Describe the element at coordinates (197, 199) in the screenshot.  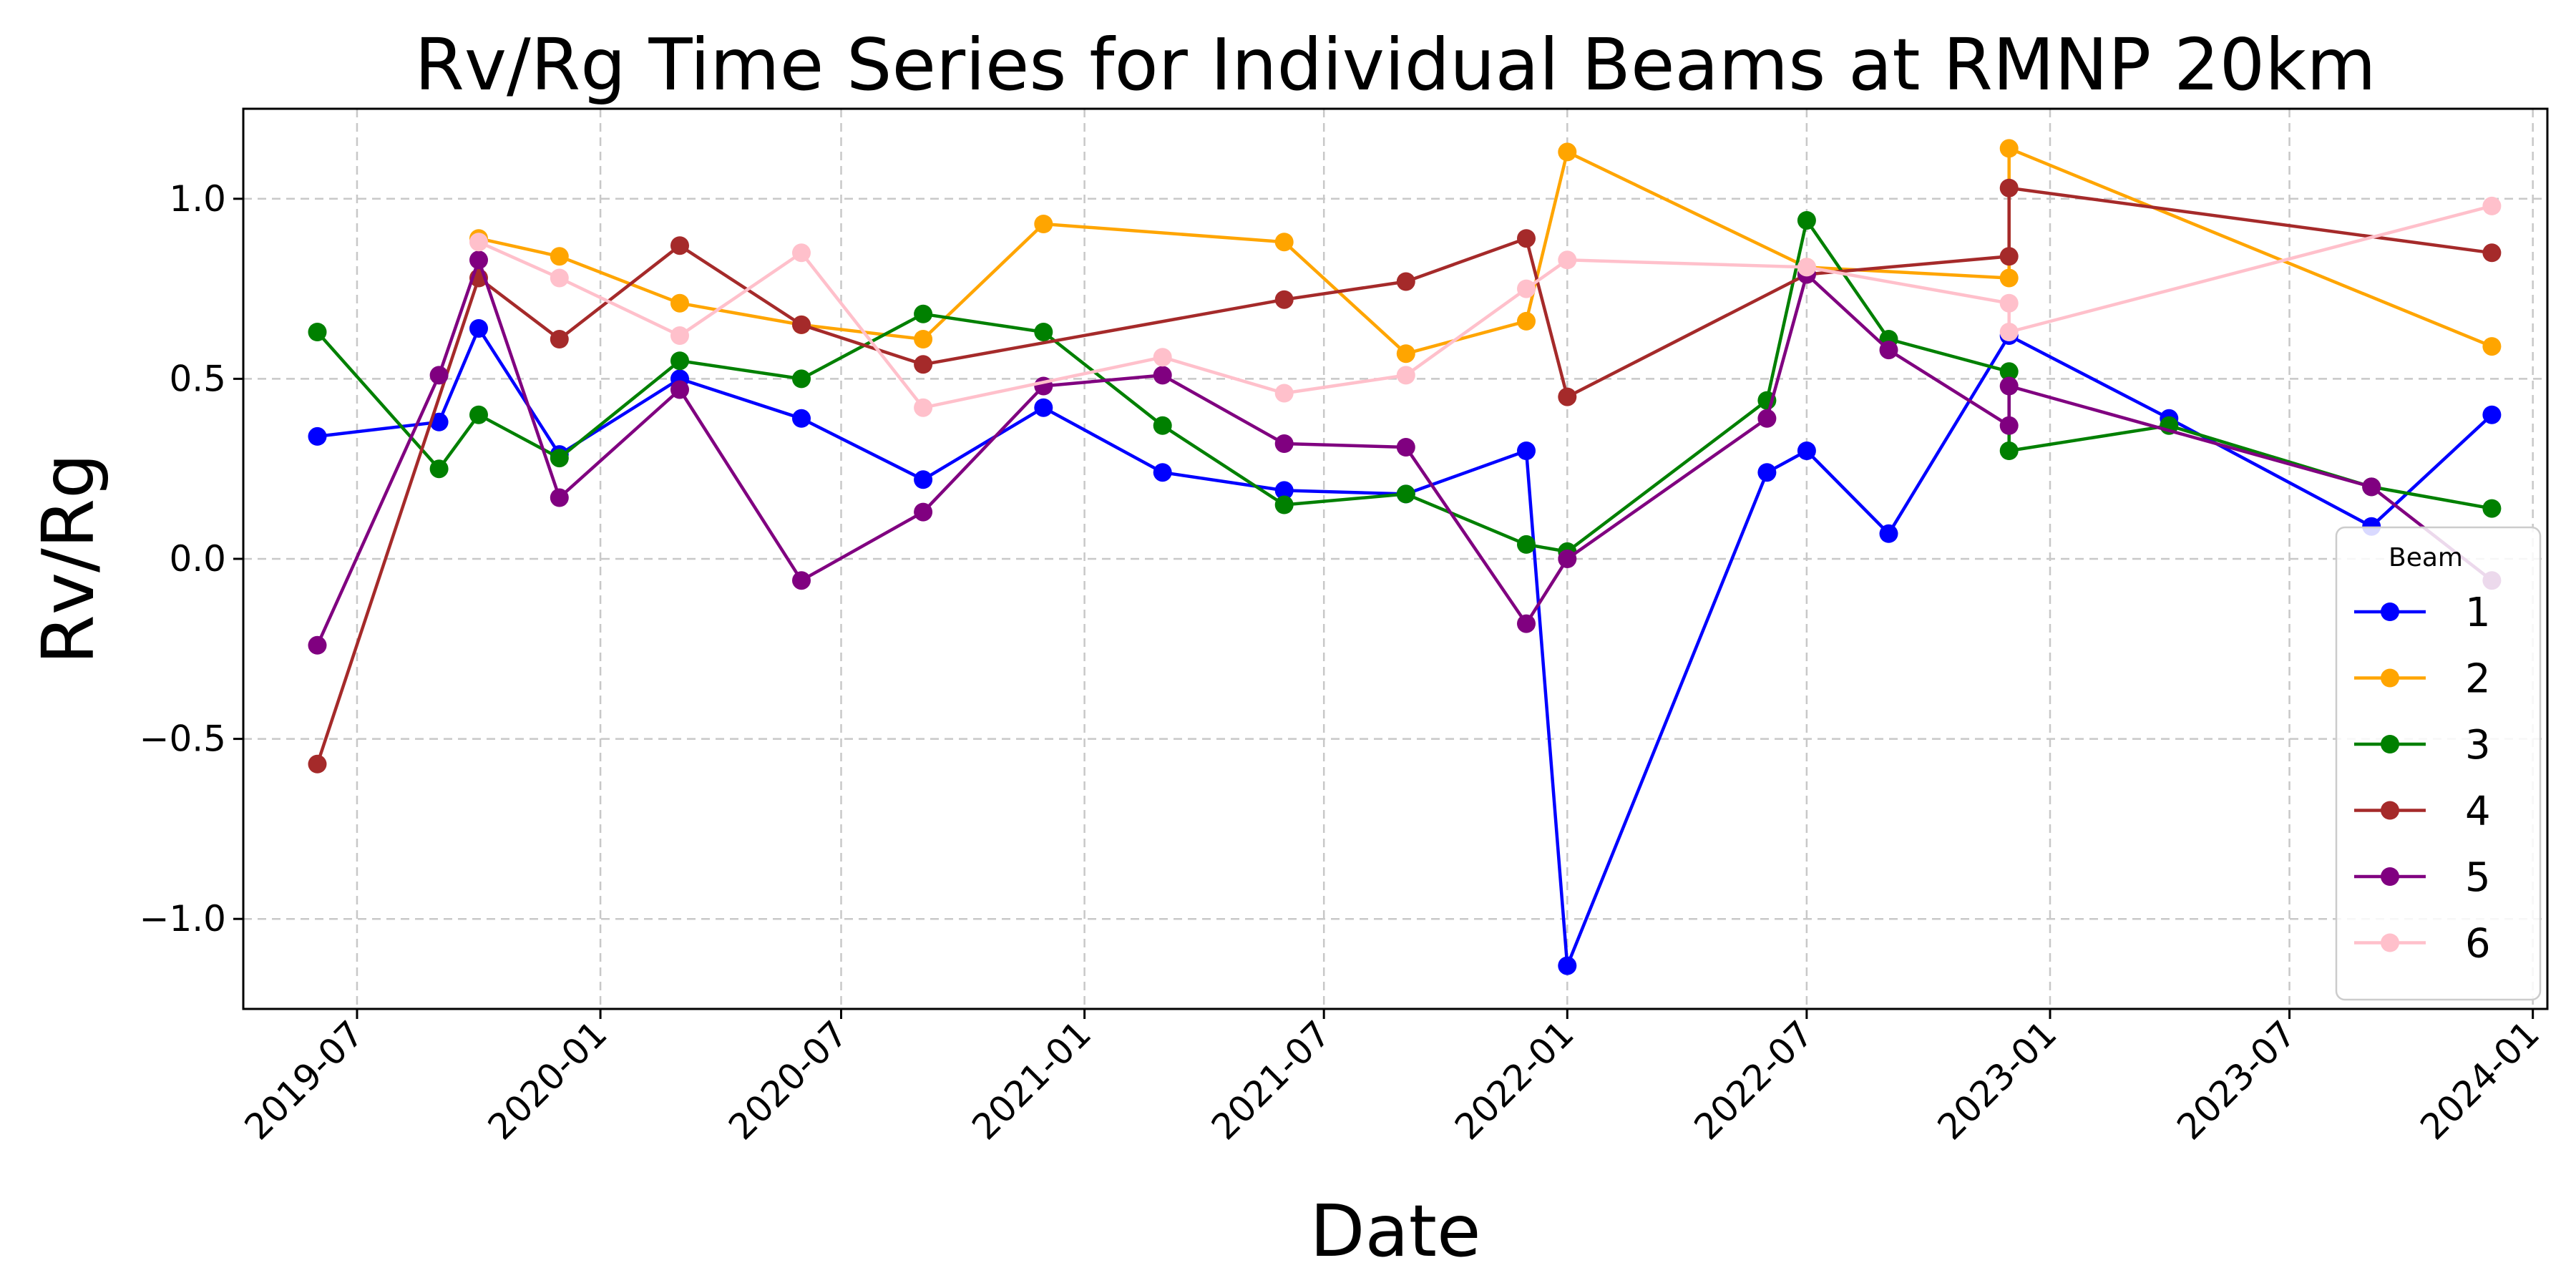
I see `y-tick-label: 1.0` at that location.